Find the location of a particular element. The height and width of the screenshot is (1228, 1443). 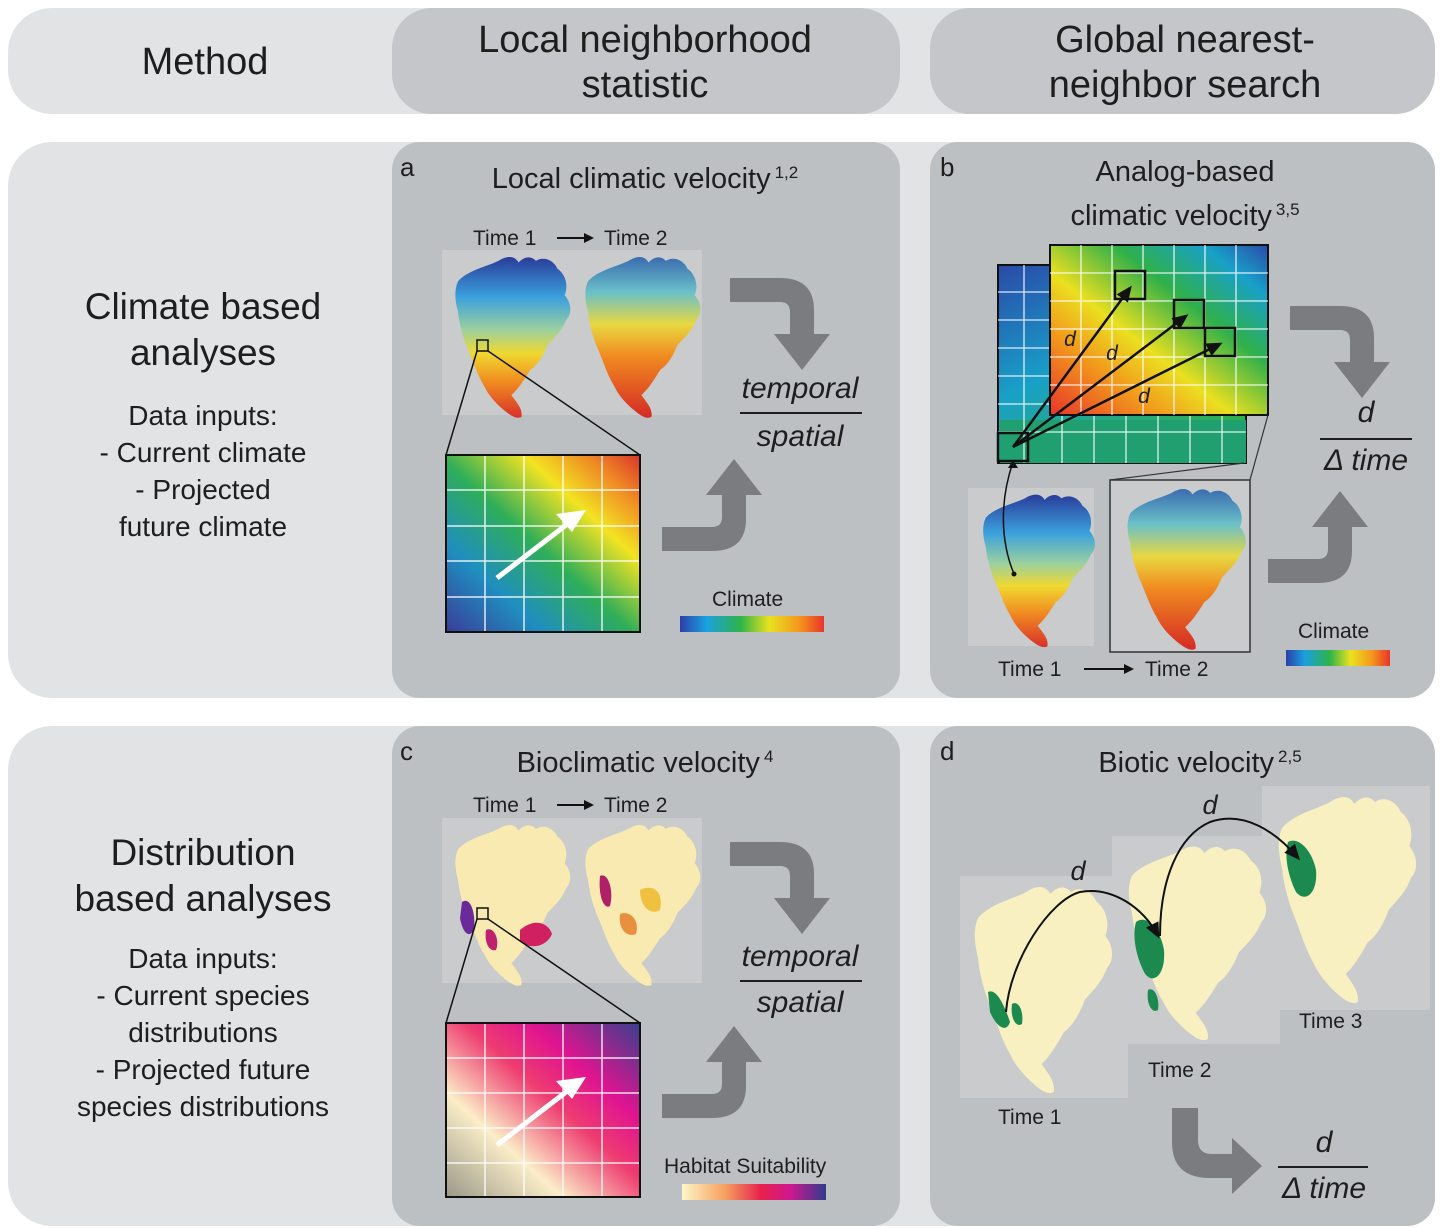

panel-a-time1: Time 1 is located at coordinates (505, 238).